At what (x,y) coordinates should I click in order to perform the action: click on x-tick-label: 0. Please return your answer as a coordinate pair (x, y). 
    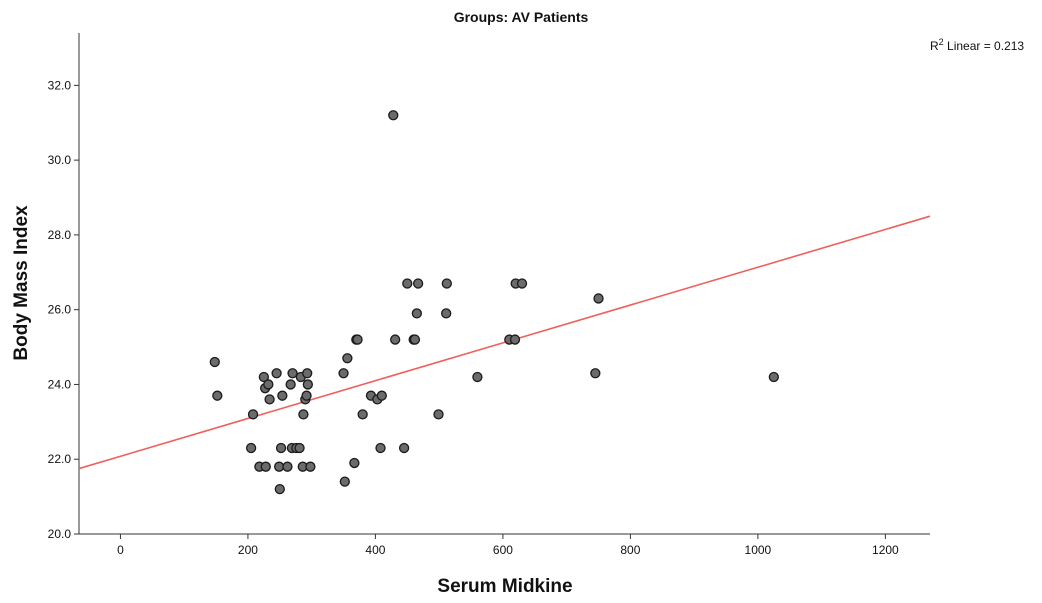
    Looking at the image, I should click on (120, 550).